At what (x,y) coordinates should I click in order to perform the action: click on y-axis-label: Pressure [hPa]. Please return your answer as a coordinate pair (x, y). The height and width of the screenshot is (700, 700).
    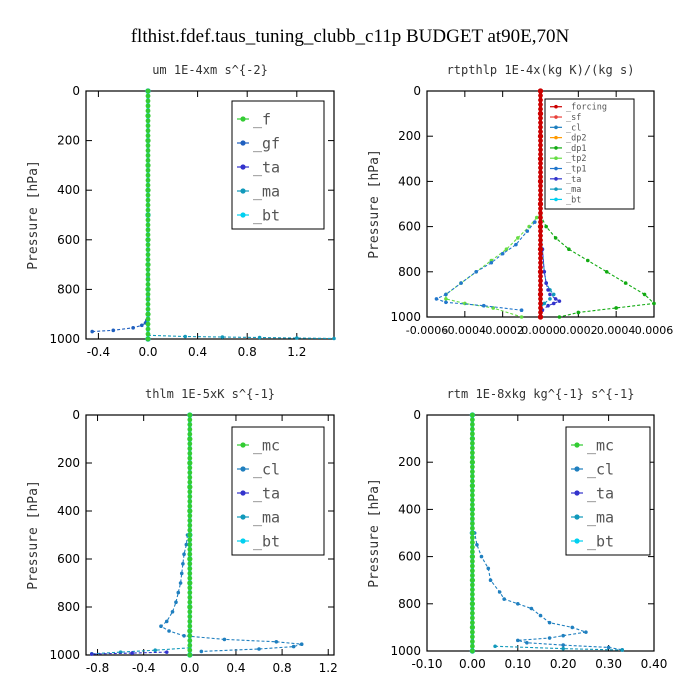
    Looking at the image, I should click on (374, 533).